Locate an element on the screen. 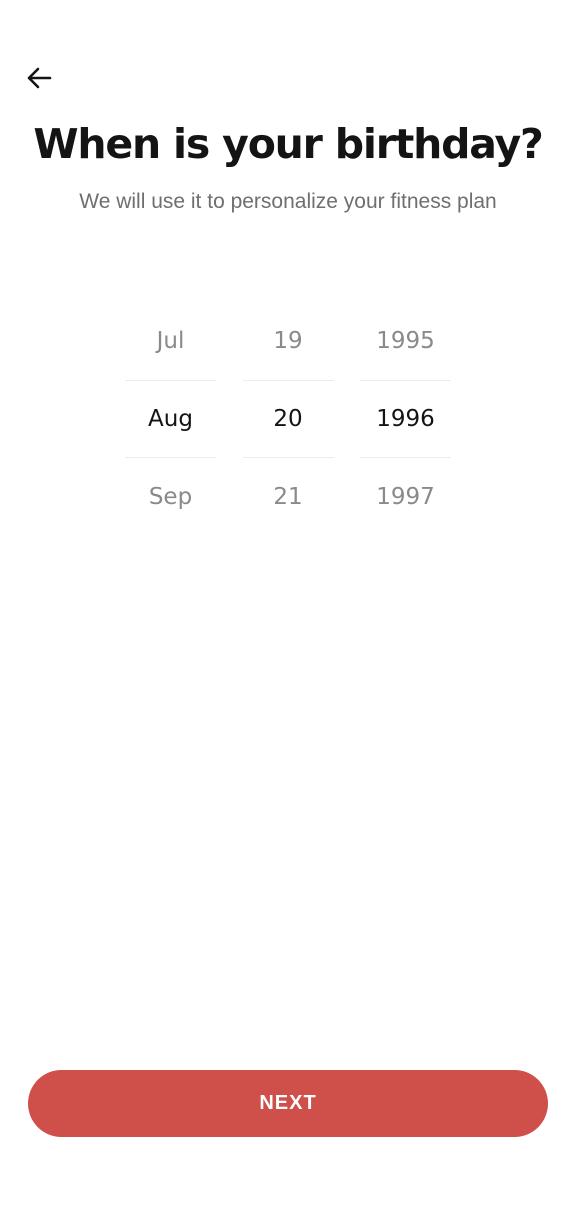 This screenshot has width=576, height=1216. month-picker-column: Jul Aug Sep is located at coordinates (170, 419).